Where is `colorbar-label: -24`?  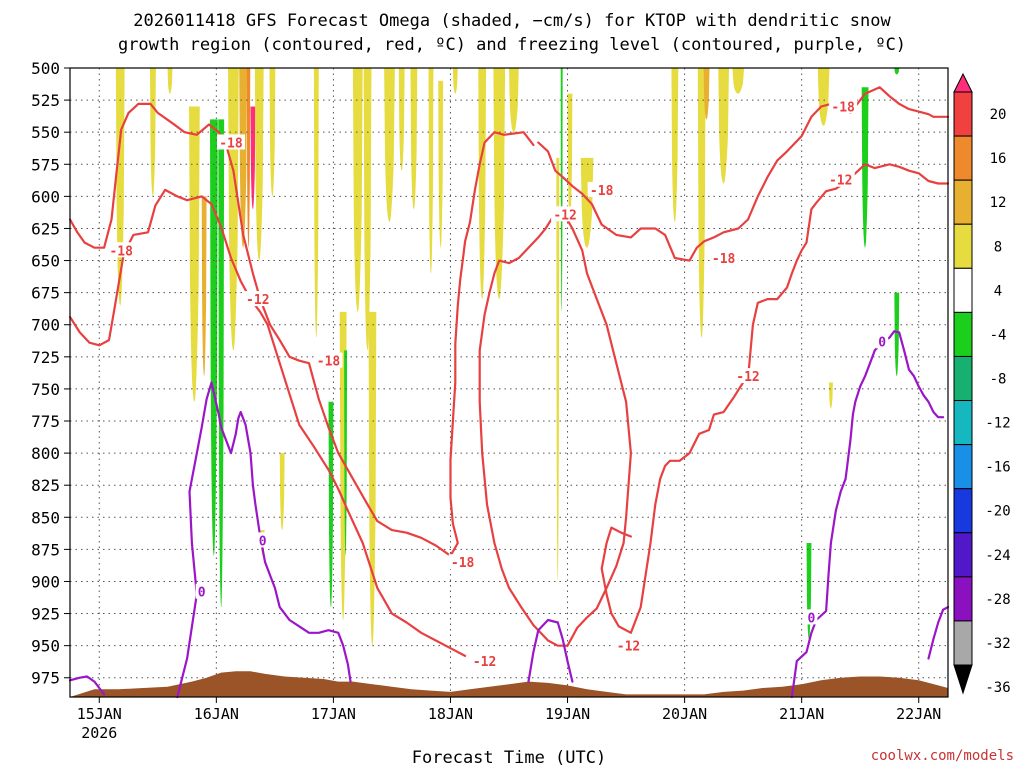 colorbar-label: -24 is located at coordinates (997, 556).